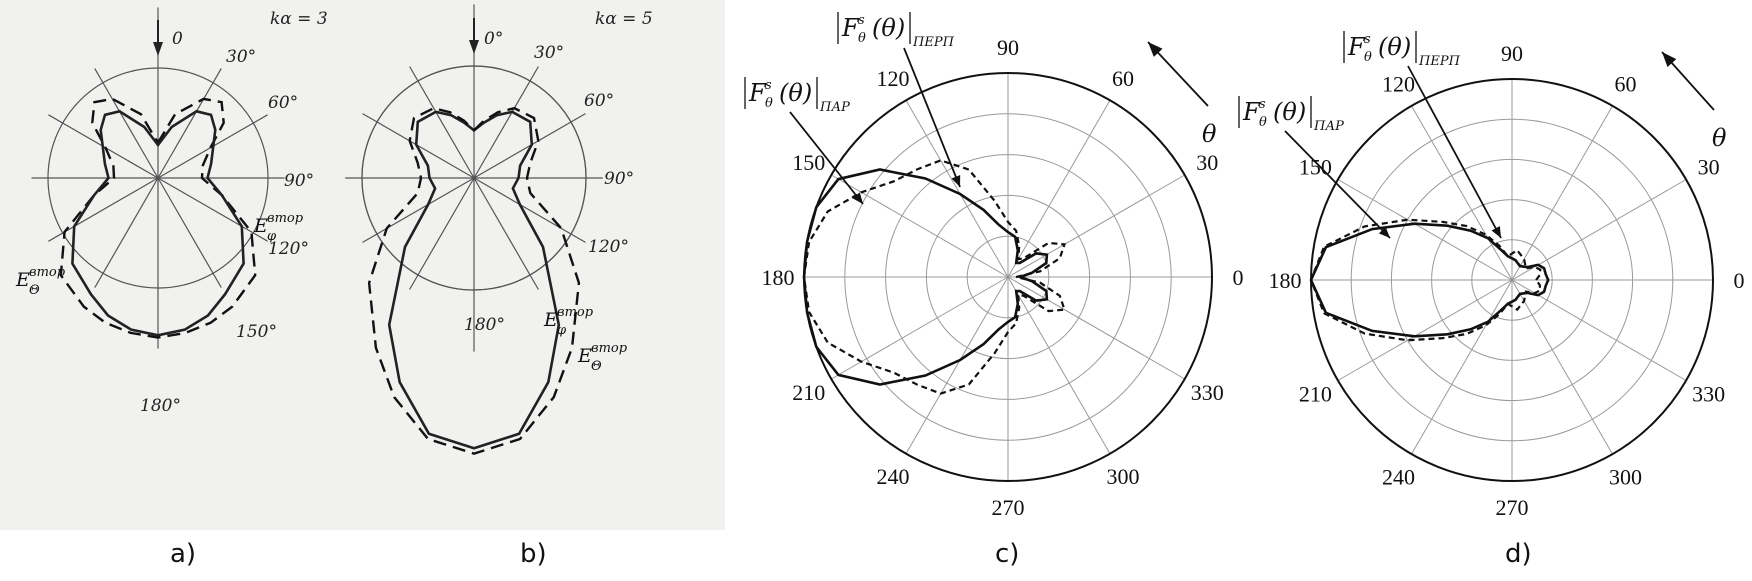 The width and height of the screenshot is (1752, 581). I want to click on angle-tick-label: 30°, so click(241, 57).